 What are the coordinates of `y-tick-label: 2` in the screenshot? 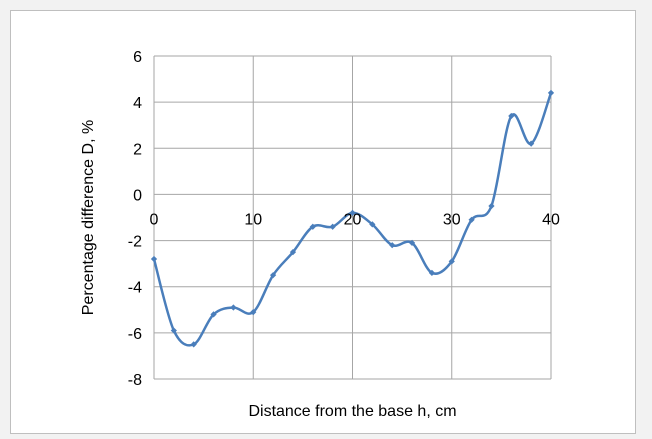 It's located at (137, 149).